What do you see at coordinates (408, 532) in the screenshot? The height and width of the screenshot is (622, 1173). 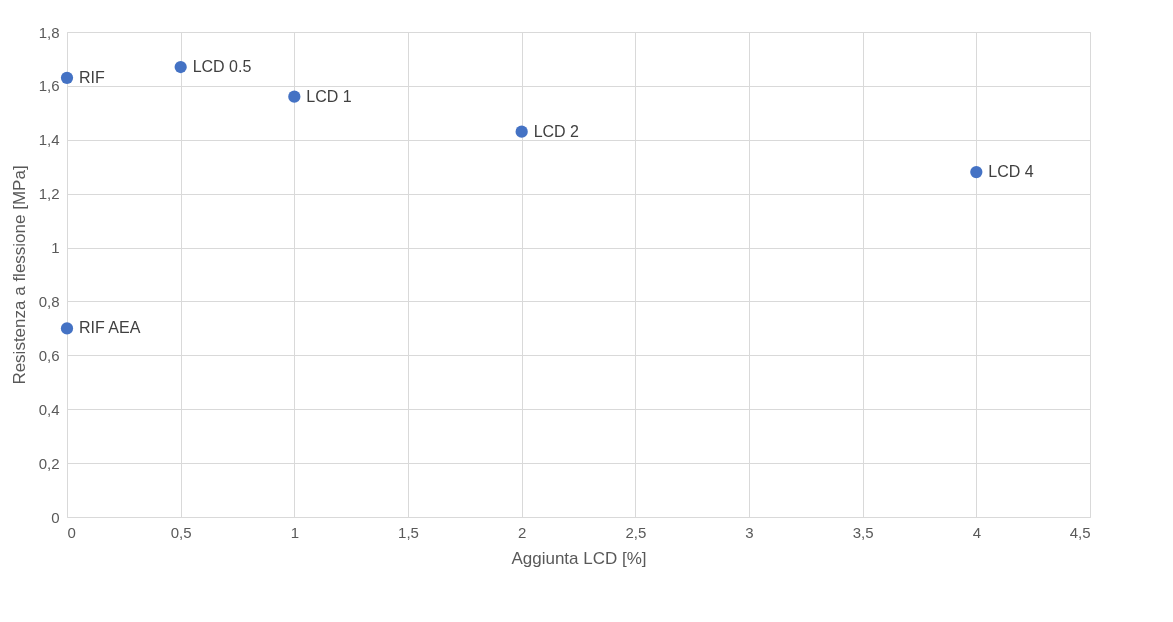 I see `x-tick-label: 1,5` at bounding box center [408, 532].